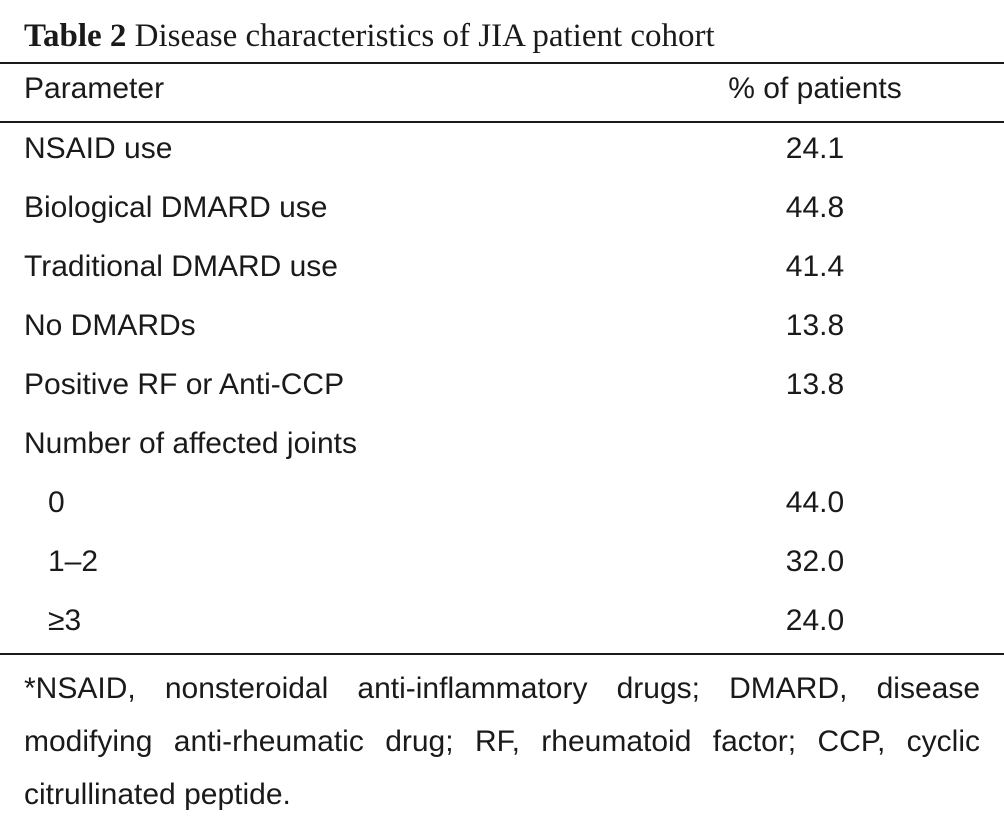  I want to click on column-header-percent: % of patients, so click(815, 88).